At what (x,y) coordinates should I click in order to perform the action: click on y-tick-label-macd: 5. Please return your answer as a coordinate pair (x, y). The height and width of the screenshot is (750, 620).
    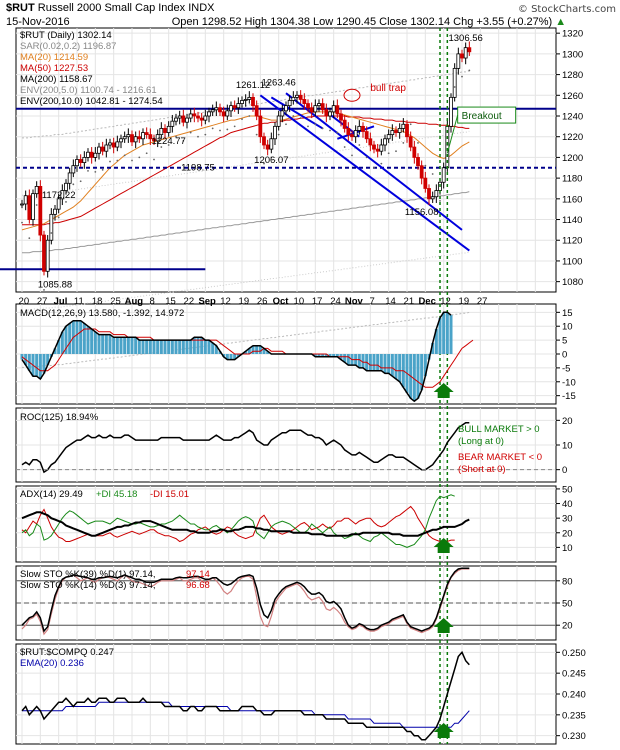
    Looking at the image, I should click on (564, 341).